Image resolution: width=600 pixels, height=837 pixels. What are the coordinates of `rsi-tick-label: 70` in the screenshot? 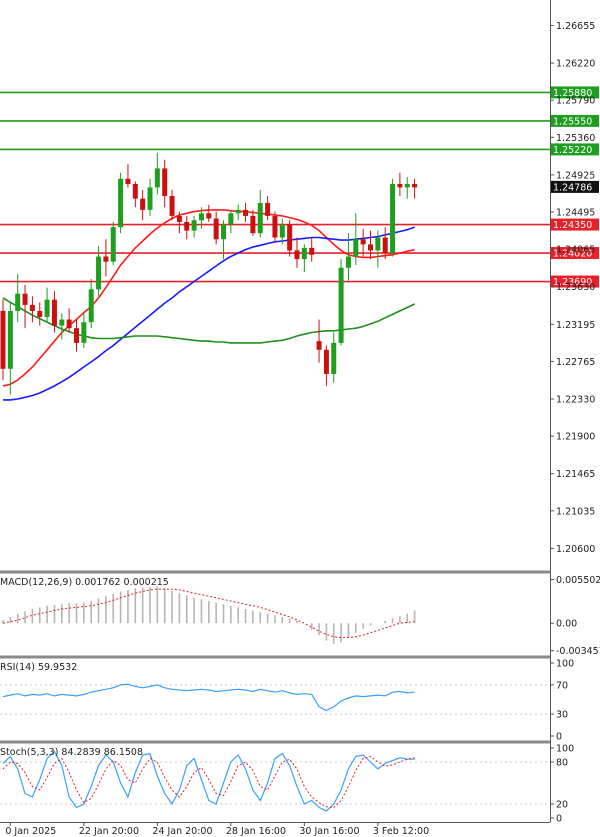 It's located at (562, 685).